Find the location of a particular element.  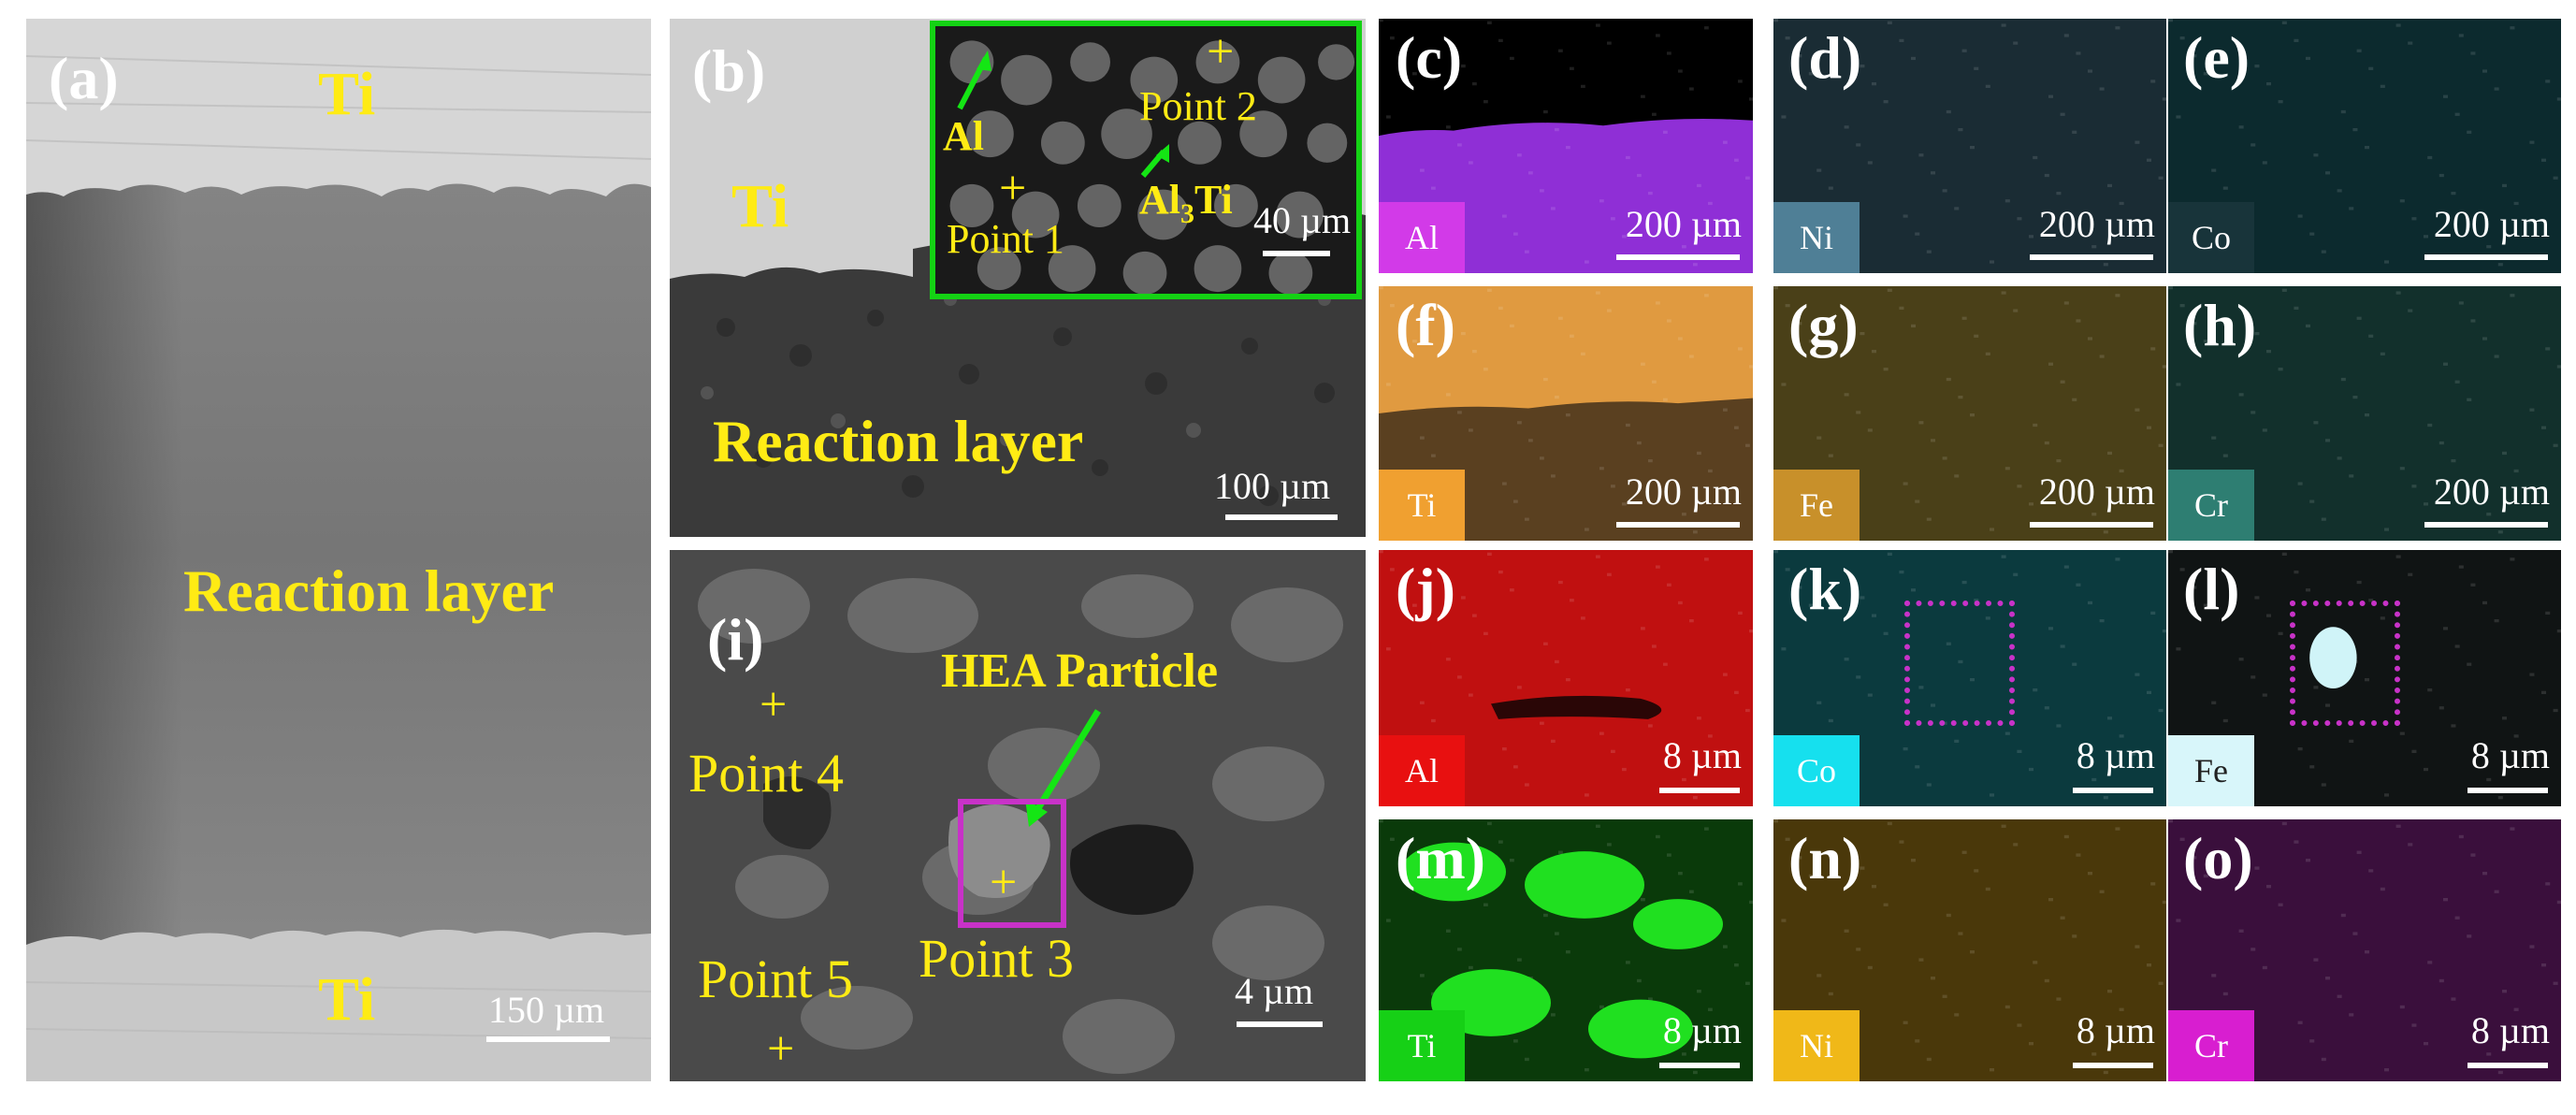

inset-point1-marker: + is located at coordinates (1013, 188).